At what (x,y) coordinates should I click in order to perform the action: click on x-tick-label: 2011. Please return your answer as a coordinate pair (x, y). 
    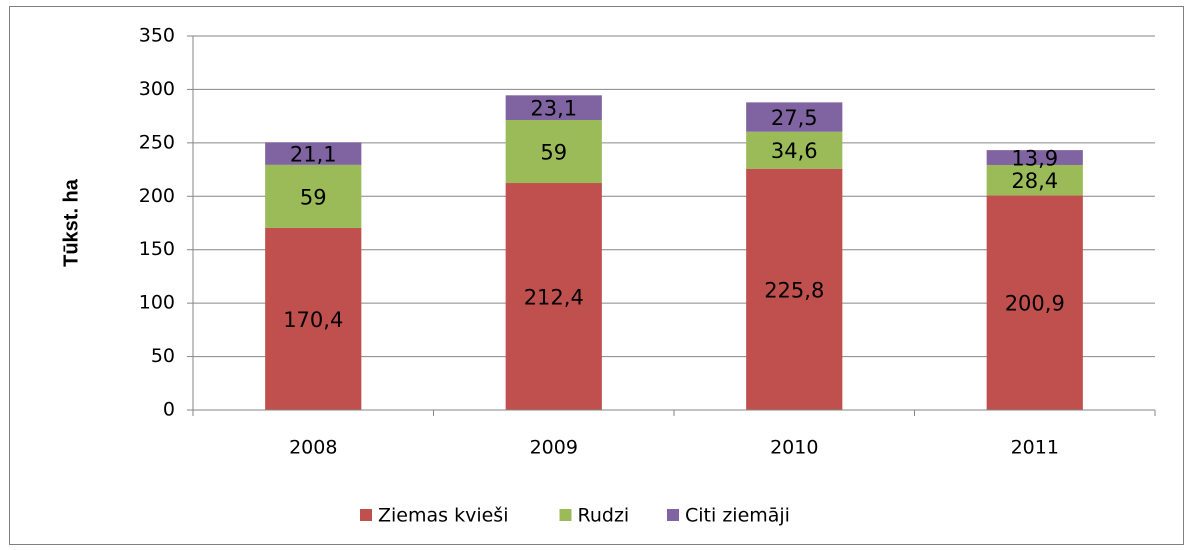
    Looking at the image, I should click on (1035, 448).